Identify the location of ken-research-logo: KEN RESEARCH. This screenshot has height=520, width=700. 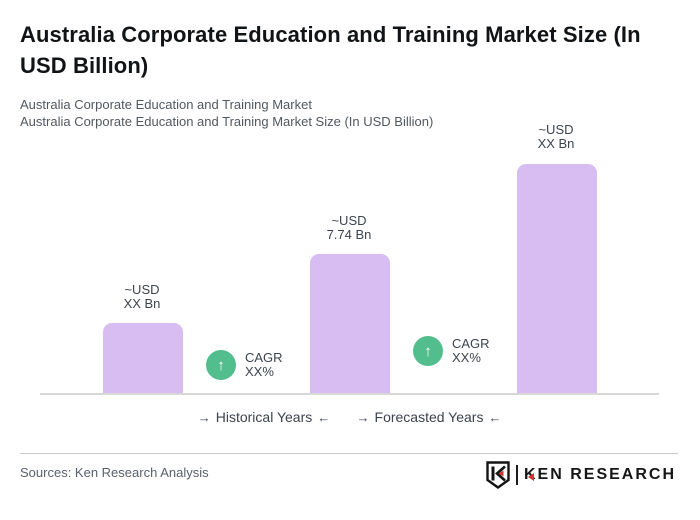
(581, 474).